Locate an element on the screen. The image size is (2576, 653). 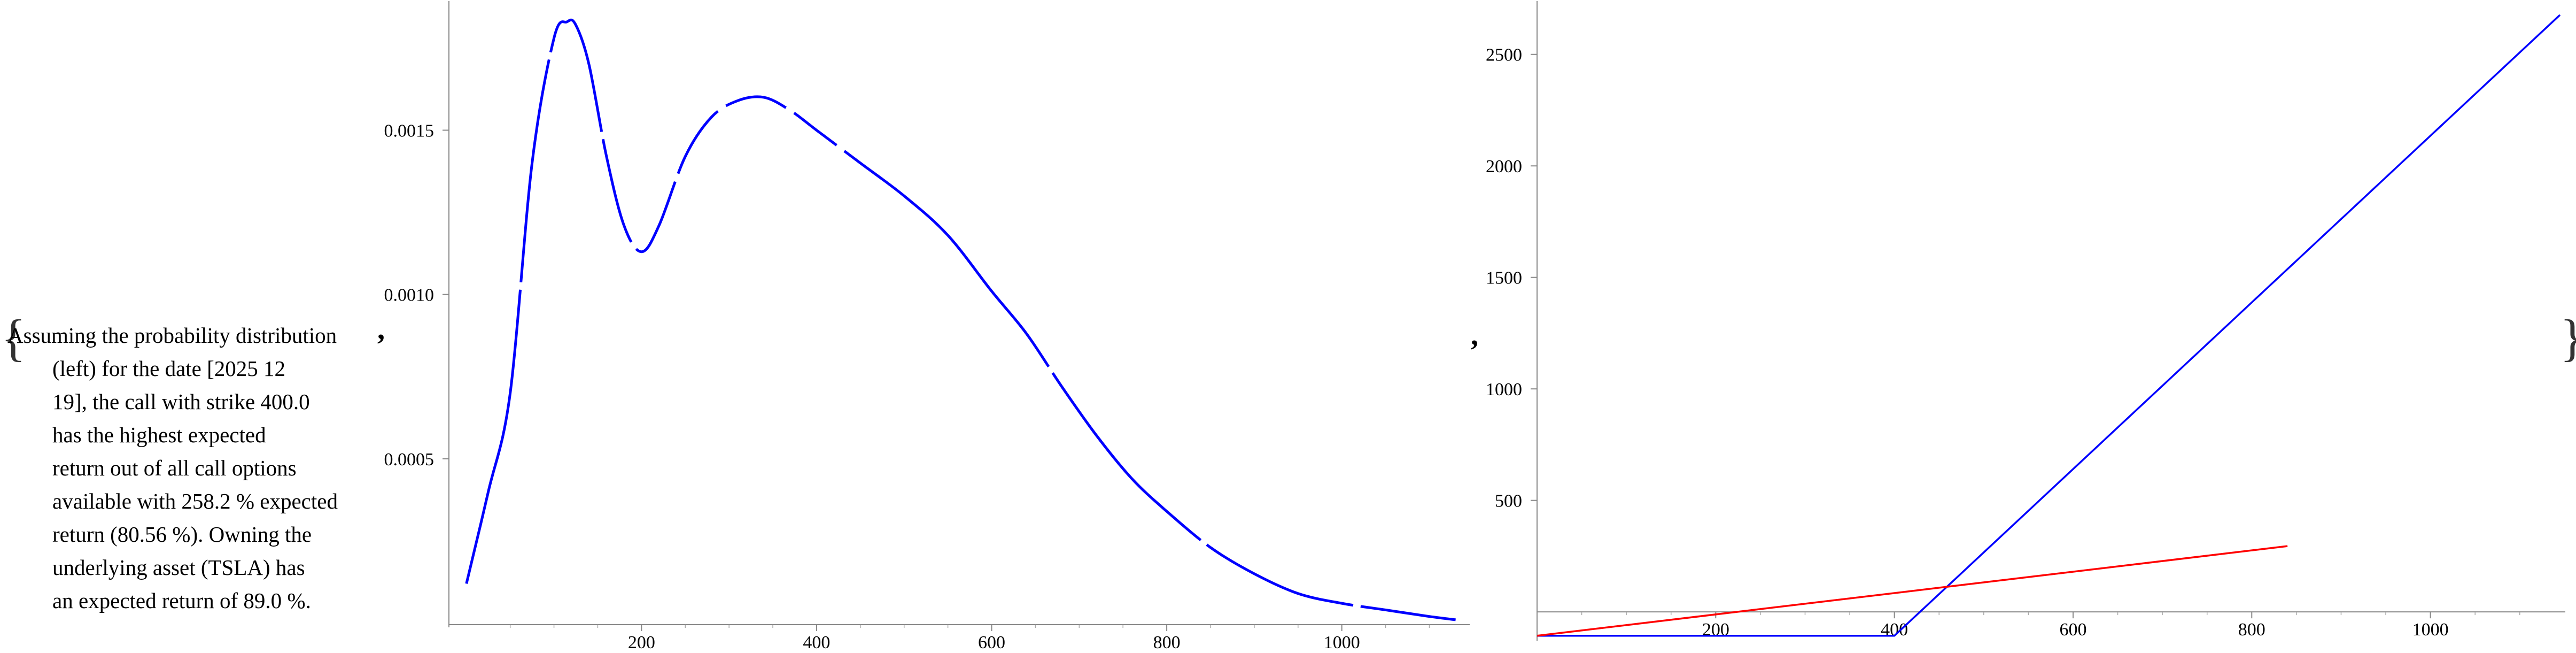
caption-line: (left) for the date [2025 12 is located at coordinates (169, 368).